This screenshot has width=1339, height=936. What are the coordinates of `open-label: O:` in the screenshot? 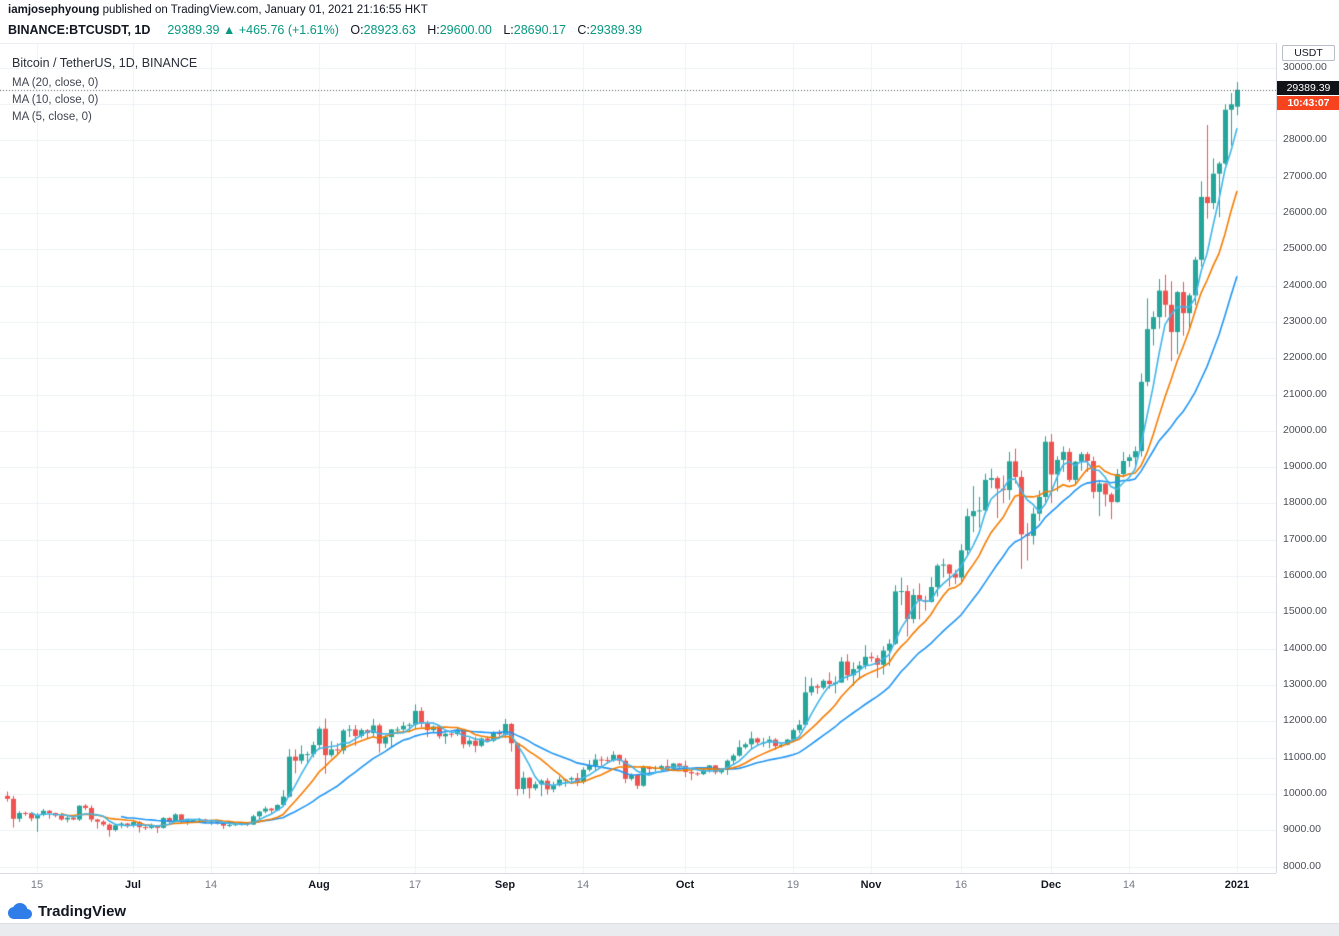 It's located at (357, 30).